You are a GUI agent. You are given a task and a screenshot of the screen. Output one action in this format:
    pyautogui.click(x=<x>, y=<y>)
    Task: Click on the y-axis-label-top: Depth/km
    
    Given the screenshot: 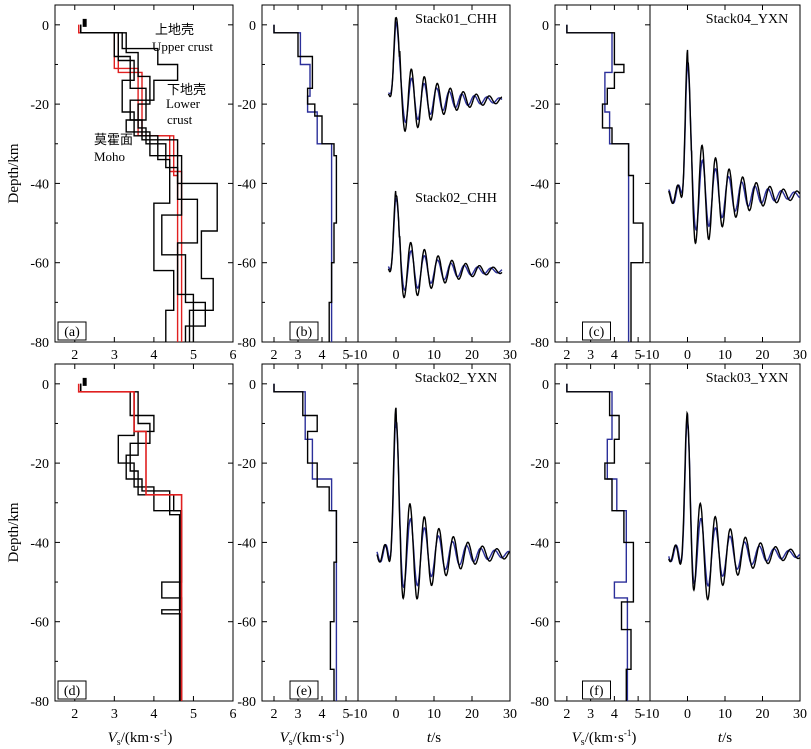 What is the action you would take?
    pyautogui.click(x=14, y=173)
    